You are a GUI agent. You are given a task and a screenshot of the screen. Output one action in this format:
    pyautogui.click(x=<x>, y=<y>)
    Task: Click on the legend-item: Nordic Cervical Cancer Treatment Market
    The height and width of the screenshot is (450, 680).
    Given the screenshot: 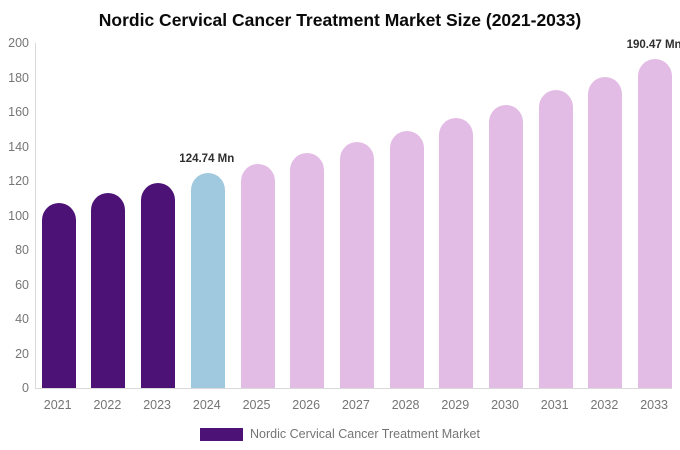 What is the action you would take?
    pyautogui.click(x=340, y=434)
    